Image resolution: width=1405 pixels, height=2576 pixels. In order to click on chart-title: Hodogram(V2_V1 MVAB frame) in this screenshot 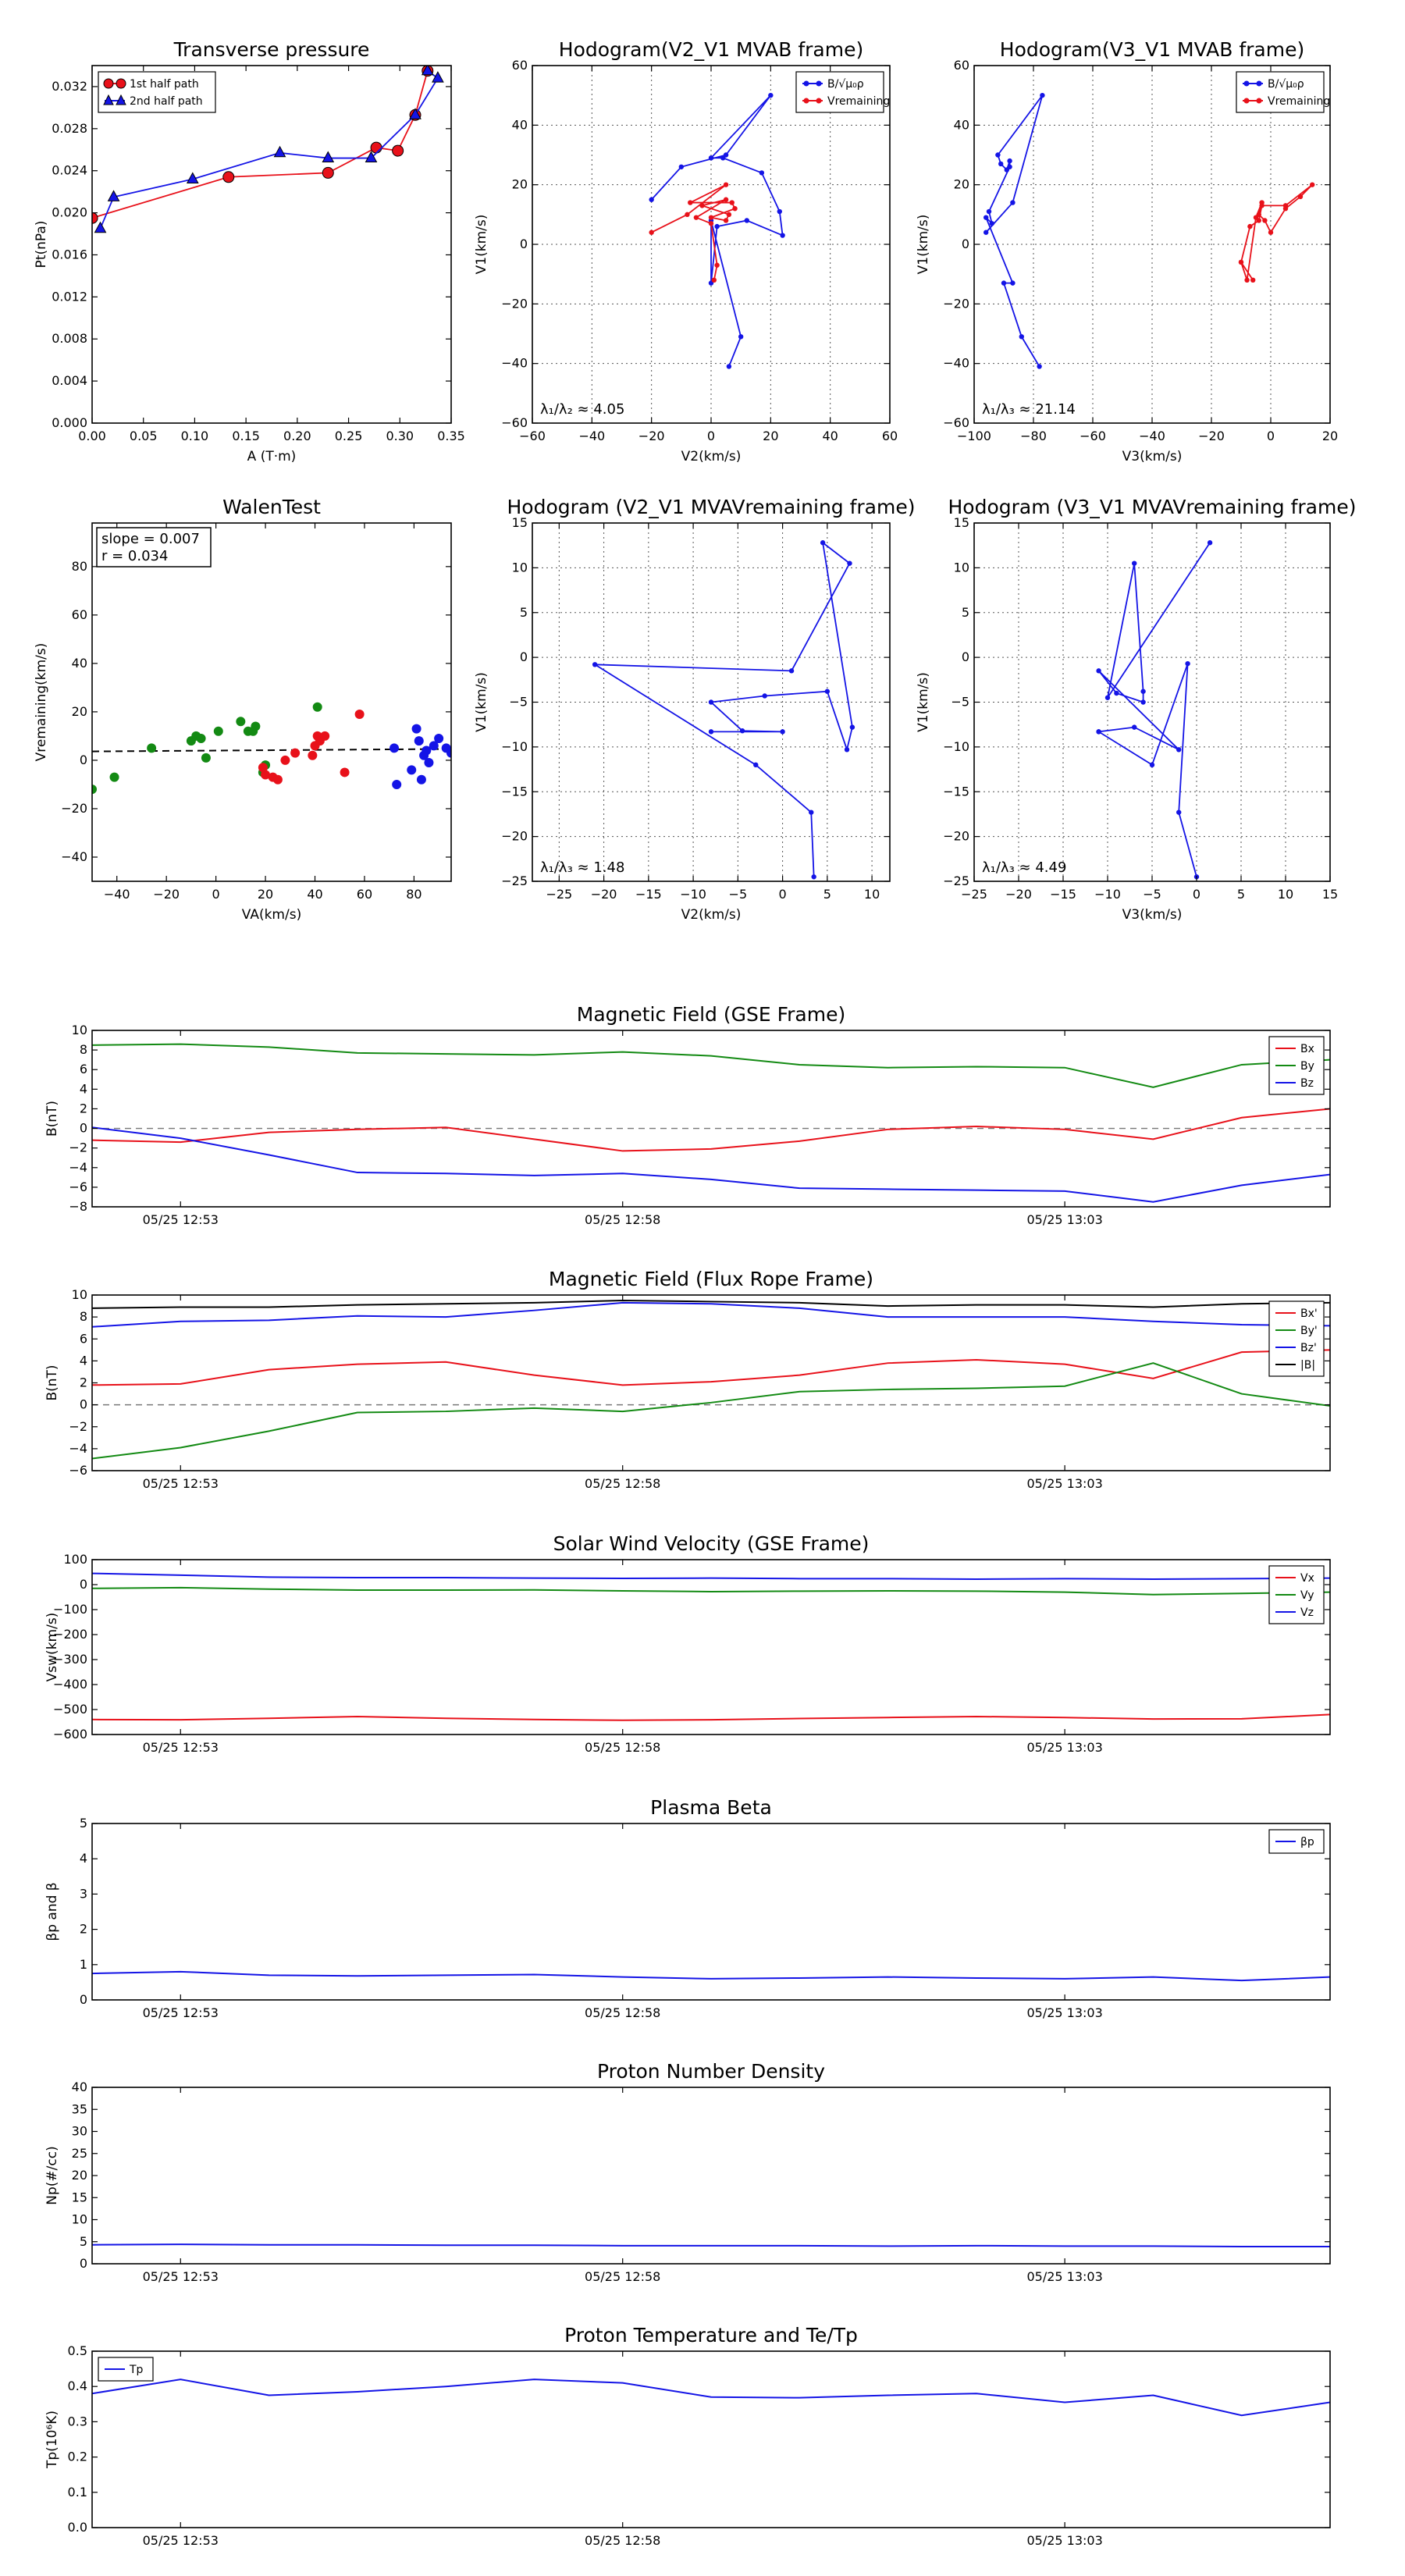, I will do `click(711, 49)`.